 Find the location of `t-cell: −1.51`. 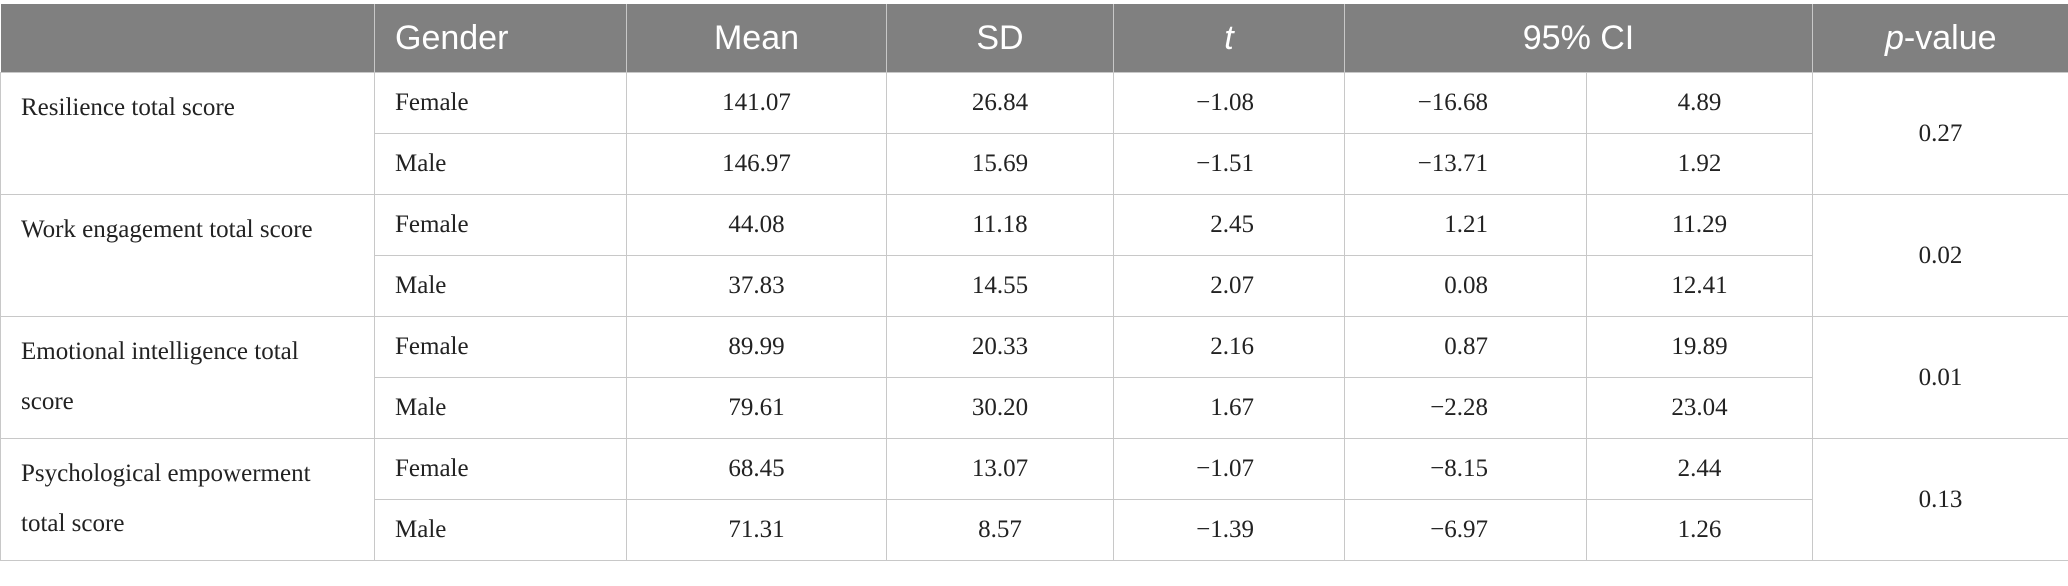

t-cell: −1.51 is located at coordinates (1229, 164).